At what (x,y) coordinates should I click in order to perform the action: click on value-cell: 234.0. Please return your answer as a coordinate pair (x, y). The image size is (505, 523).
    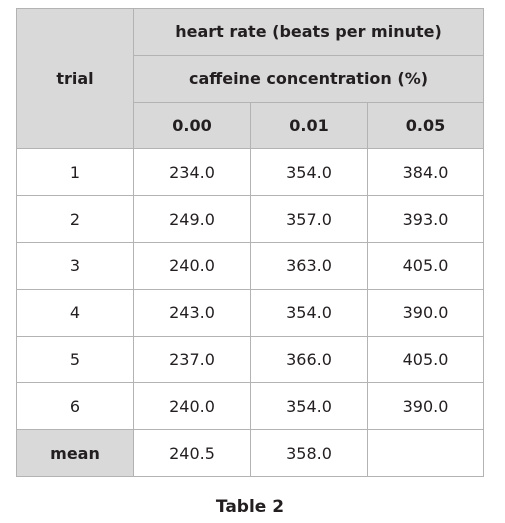
    Looking at the image, I should click on (192, 172).